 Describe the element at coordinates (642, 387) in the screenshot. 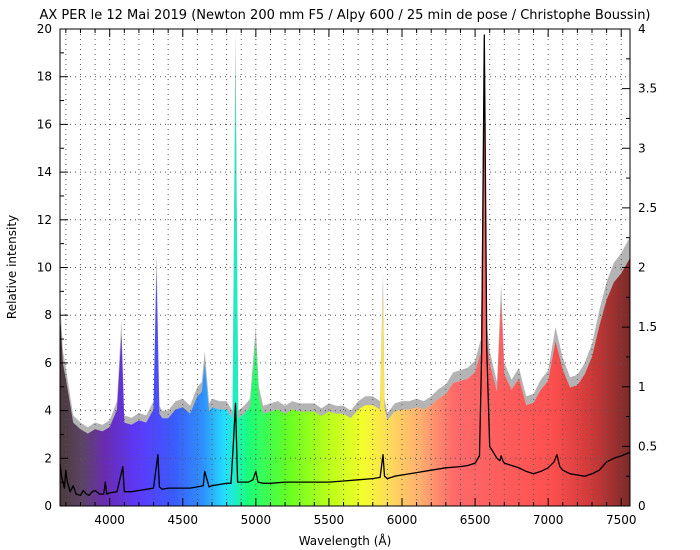

I see `y2-tick-label: 1` at that location.